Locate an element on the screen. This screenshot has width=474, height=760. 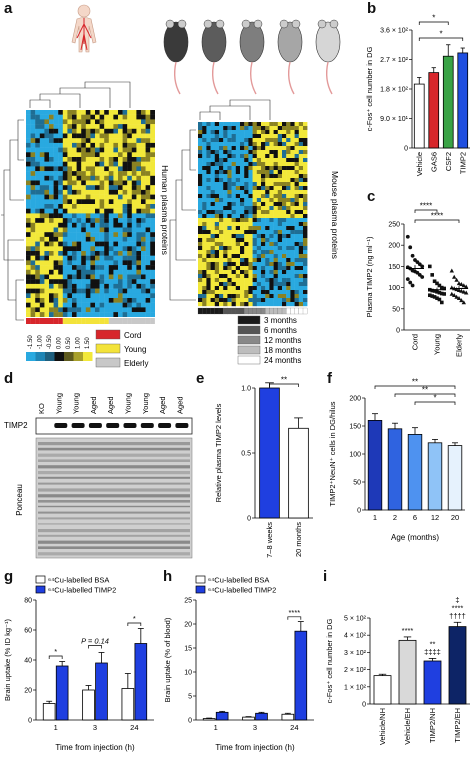
mouse-ear is located at coordinates (220, 24).